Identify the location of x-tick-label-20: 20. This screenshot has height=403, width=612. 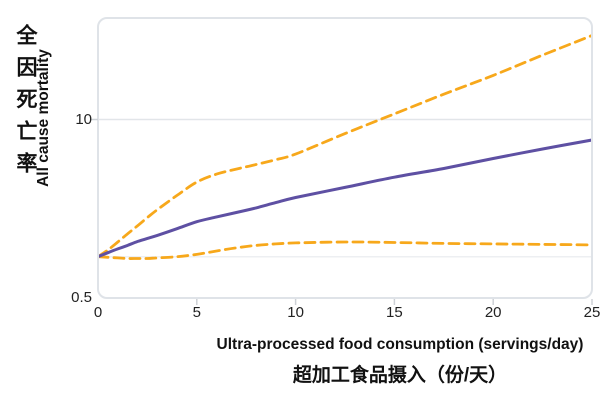
(493, 312).